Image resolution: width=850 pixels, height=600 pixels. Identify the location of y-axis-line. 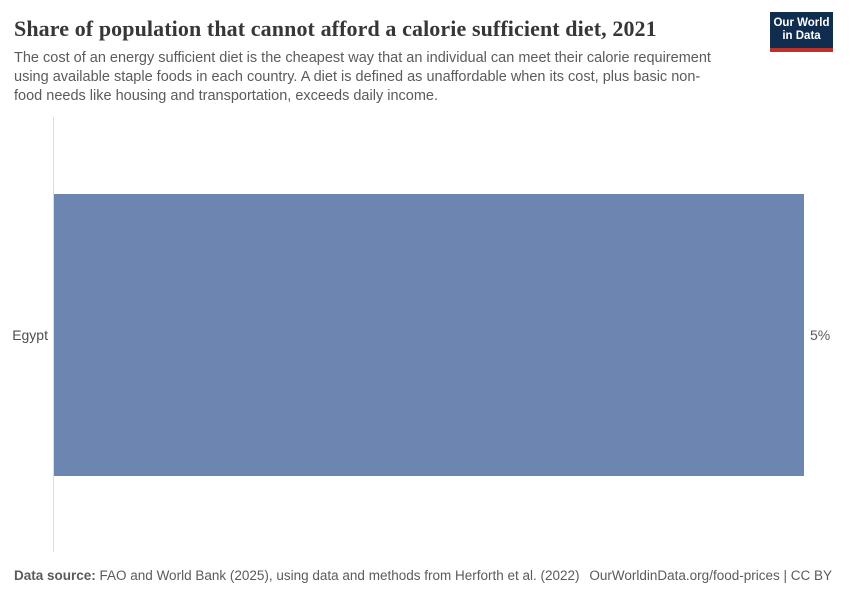
(53, 334).